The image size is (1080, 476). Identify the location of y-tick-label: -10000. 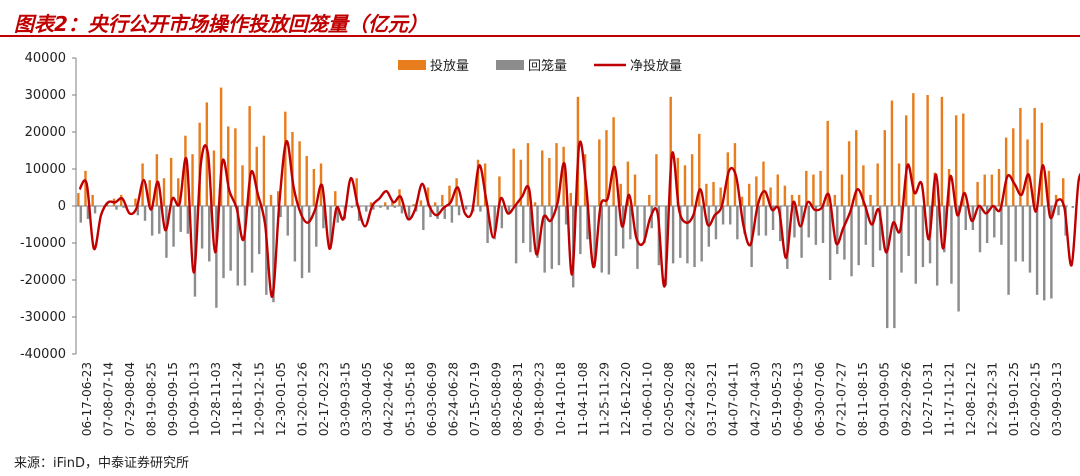
(43, 243).